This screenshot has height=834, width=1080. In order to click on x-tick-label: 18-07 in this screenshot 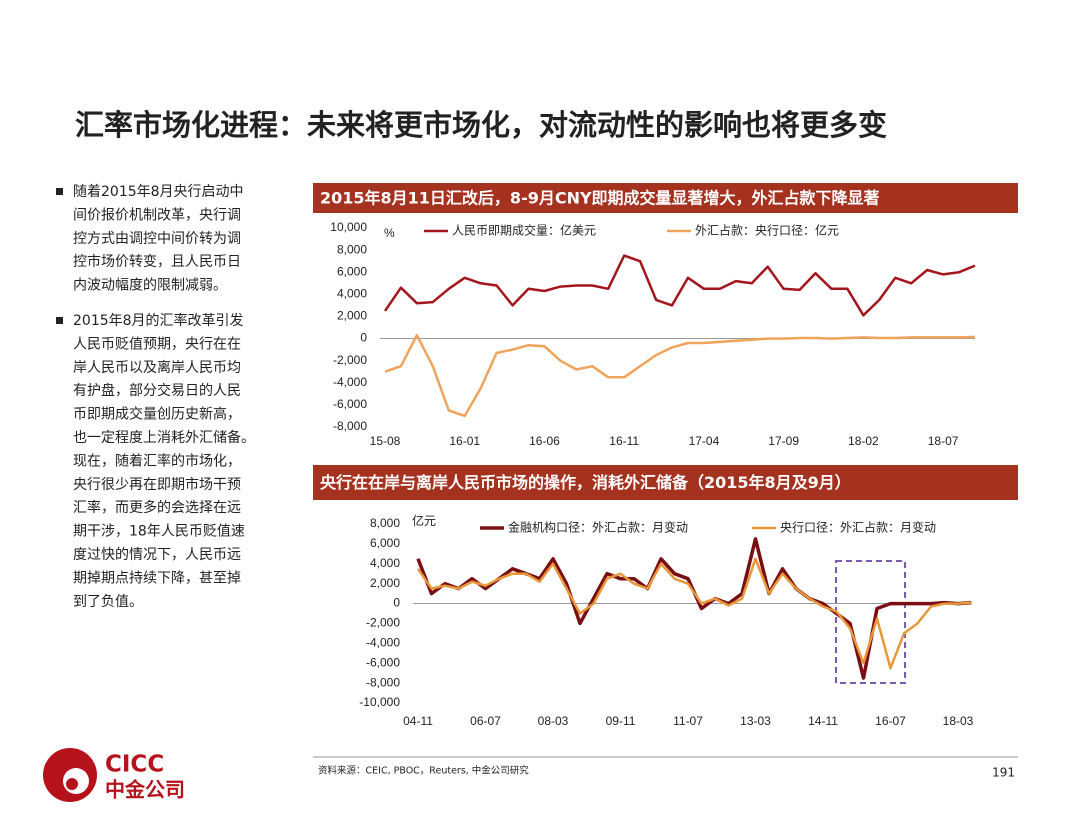, I will do `click(943, 441)`.